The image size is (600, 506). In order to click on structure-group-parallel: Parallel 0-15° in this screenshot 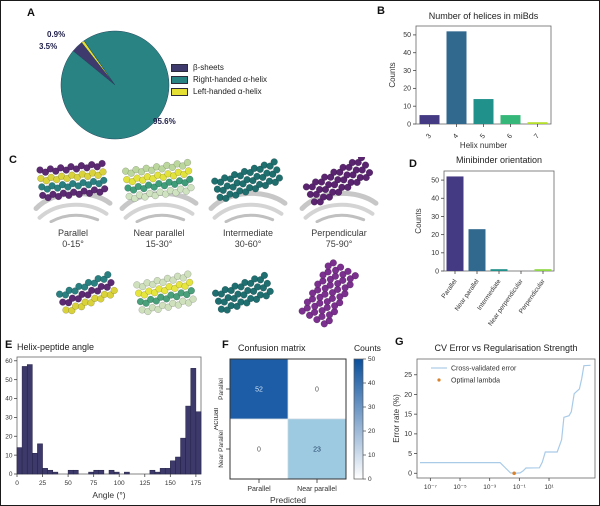, I will do `click(73, 203)`.